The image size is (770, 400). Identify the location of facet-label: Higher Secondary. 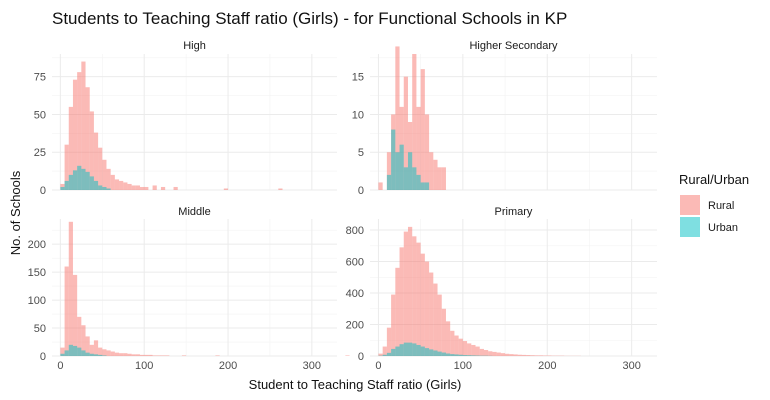
(513, 46).